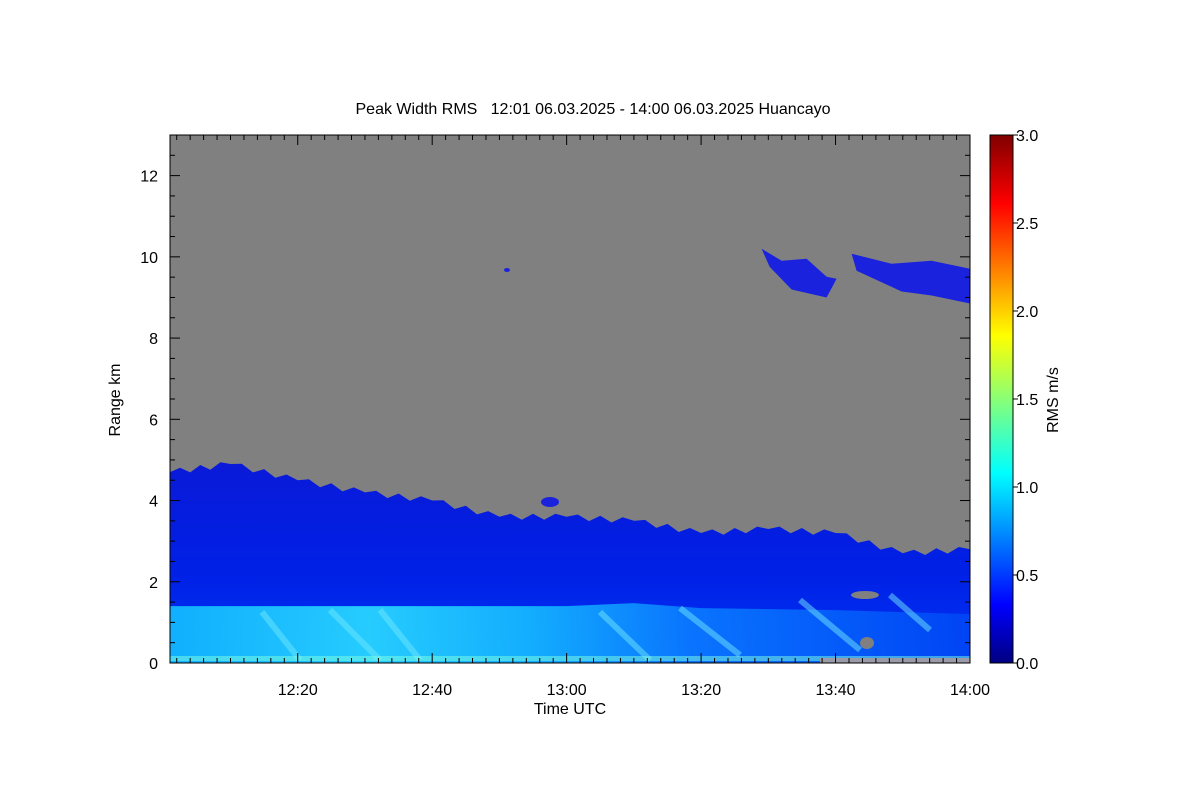  What do you see at coordinates (1027, 136) in the screenshot?
I see `colorbar-tick-label: 3.0` at bounding box center [1027, 136].